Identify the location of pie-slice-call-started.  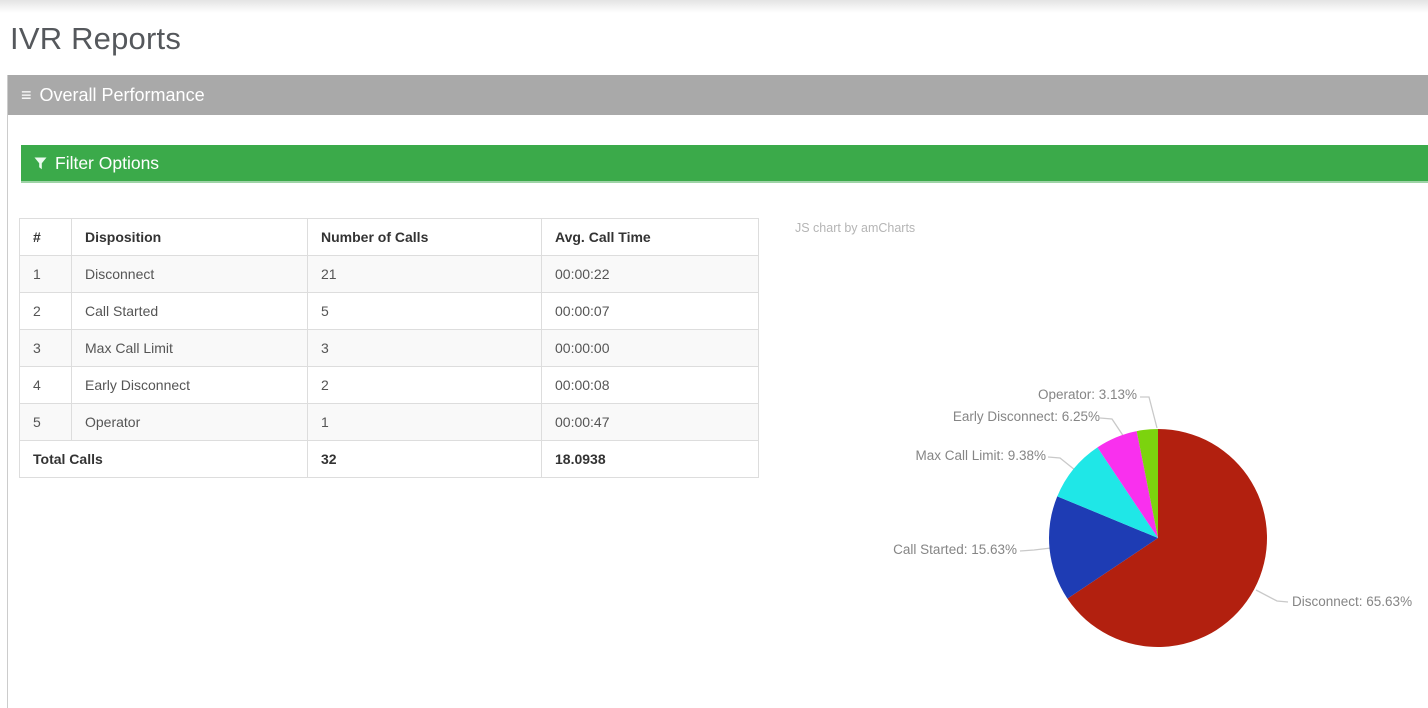
(1103, 547).